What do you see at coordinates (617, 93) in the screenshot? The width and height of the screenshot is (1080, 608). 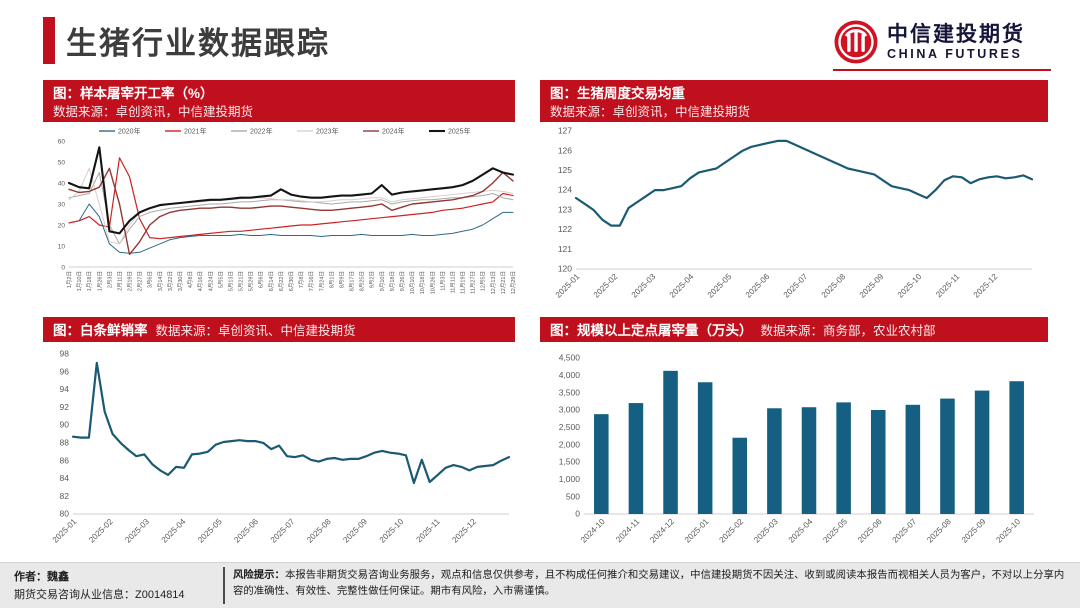 I see `panel-title: 图：生猪周度交易均重` at bounding box center [617, 93].